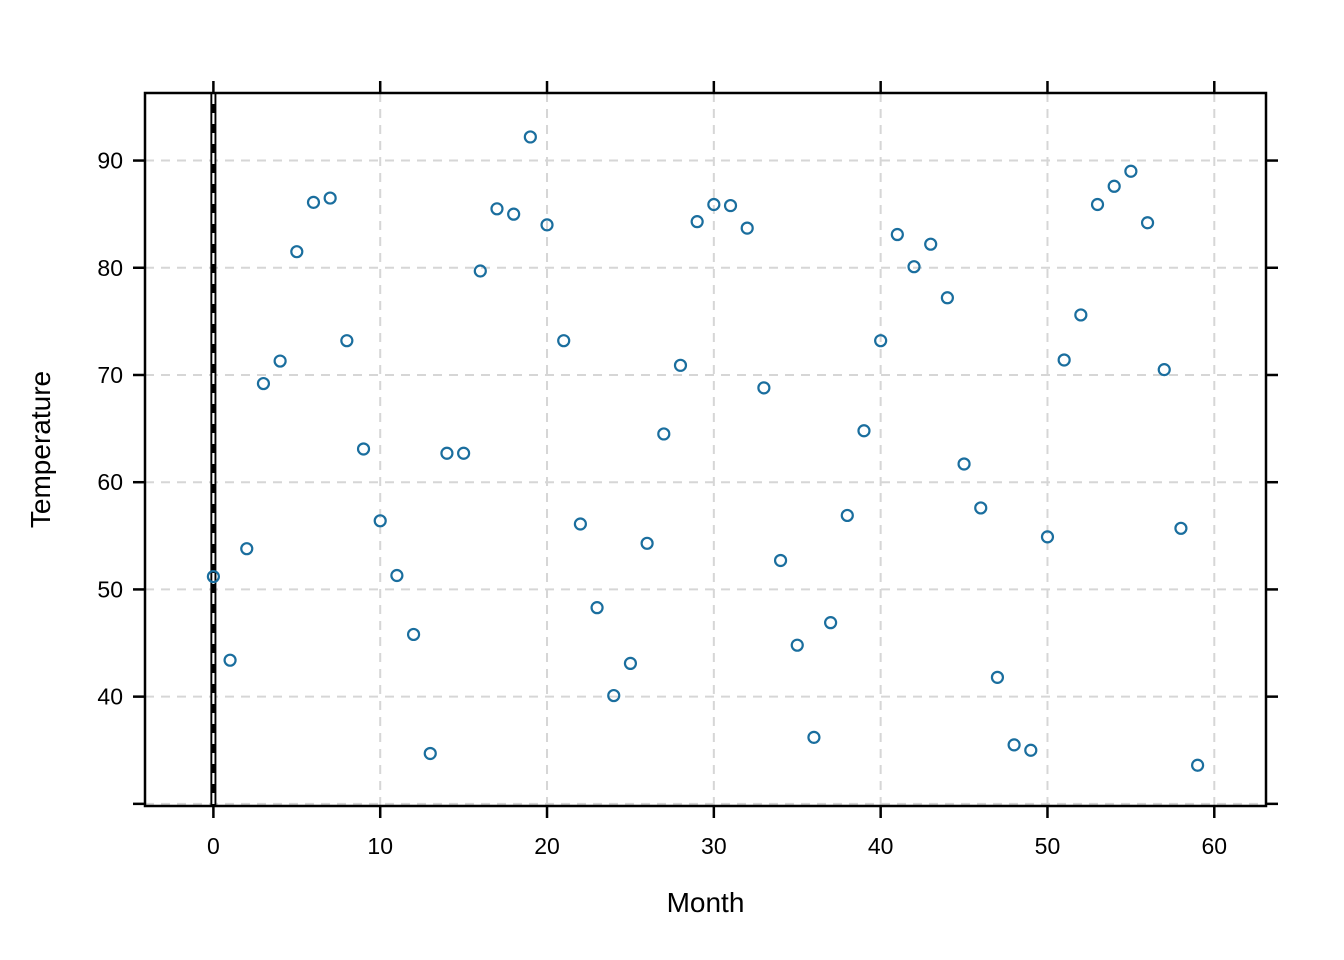 The image size is (1344, 960). What do you see at coordinates (110, 589) in the screenshot?
I see `y-tick-label: 50` at bounding box center [110, 589].